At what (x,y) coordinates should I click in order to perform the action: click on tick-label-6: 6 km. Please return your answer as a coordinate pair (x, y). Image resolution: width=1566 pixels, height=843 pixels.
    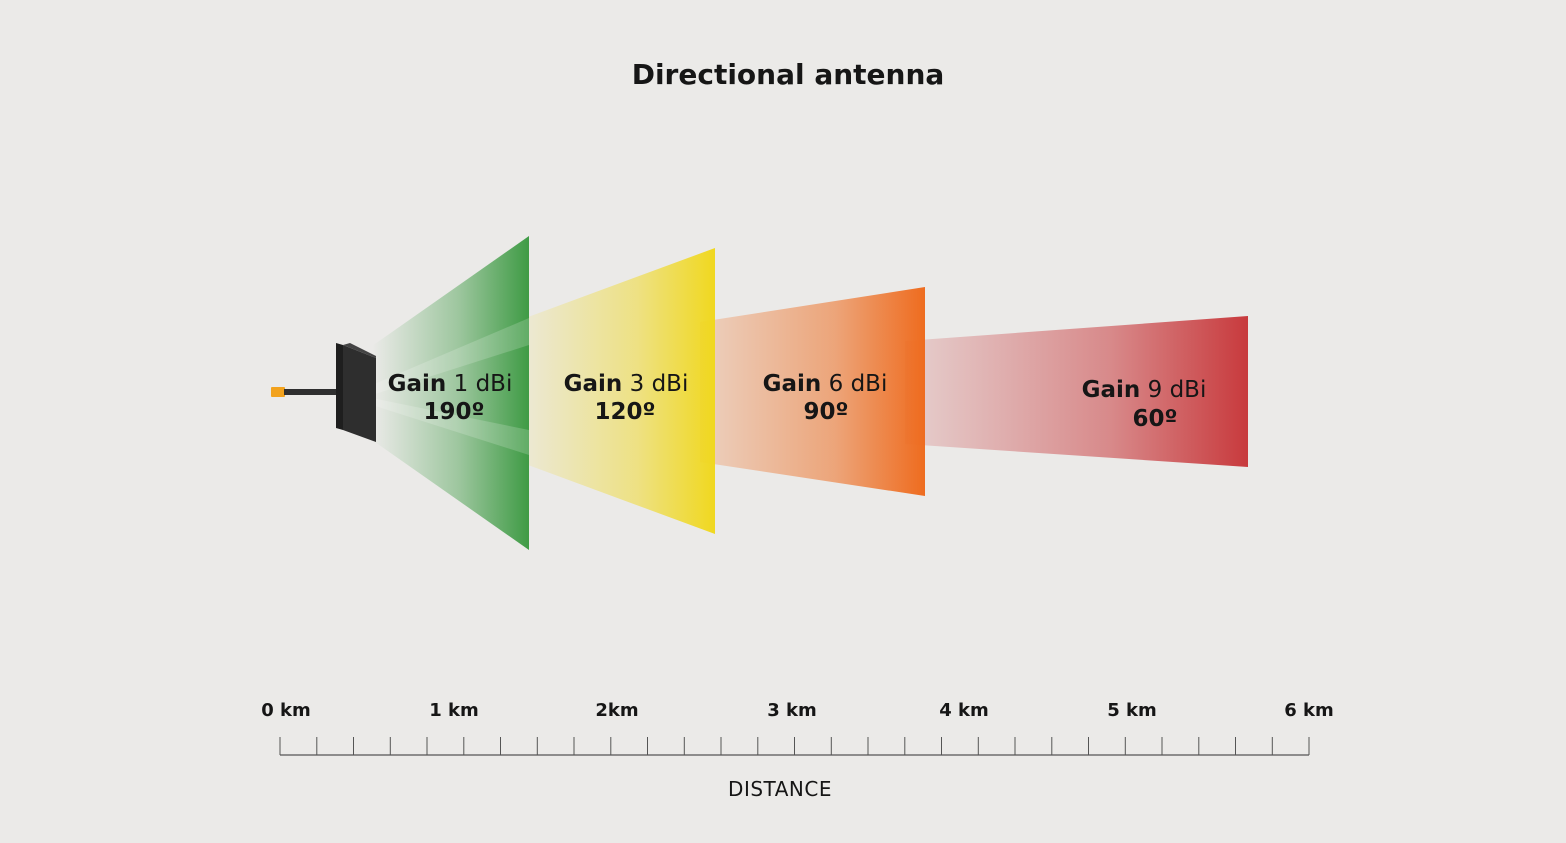
    Looking at the image, I should click on (1309, 710).